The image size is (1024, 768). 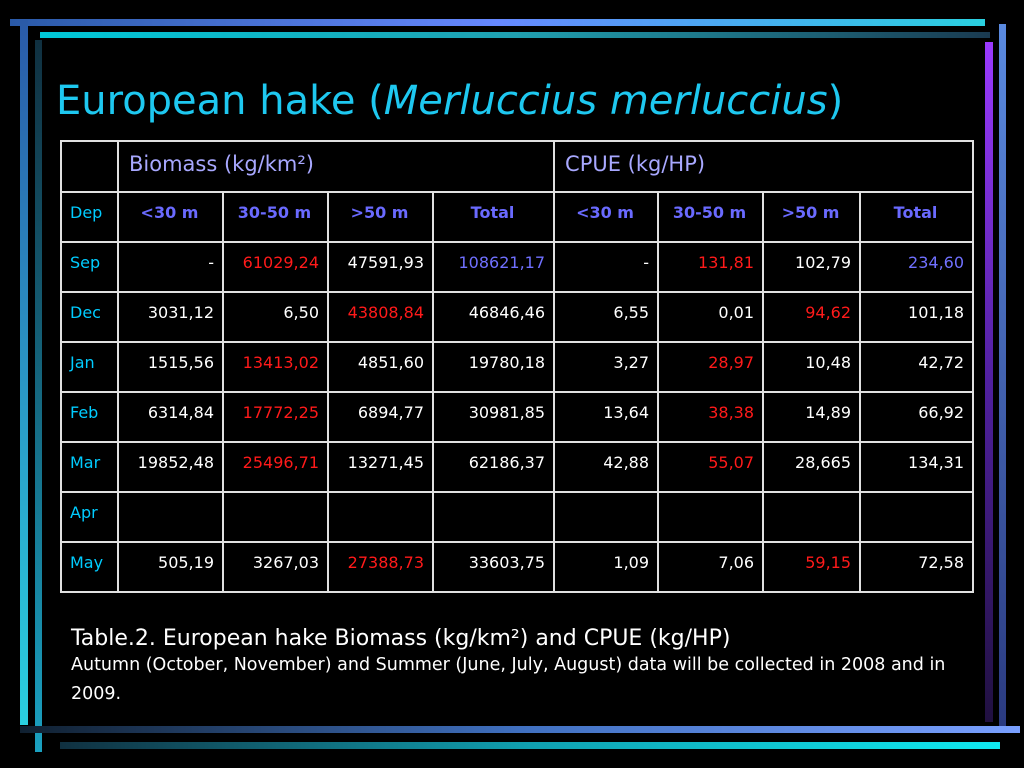 What do you see at coordinates (493, 467) in the screenshot?
I see `table-cell: 62186,37` at bounding box center [493, 467].